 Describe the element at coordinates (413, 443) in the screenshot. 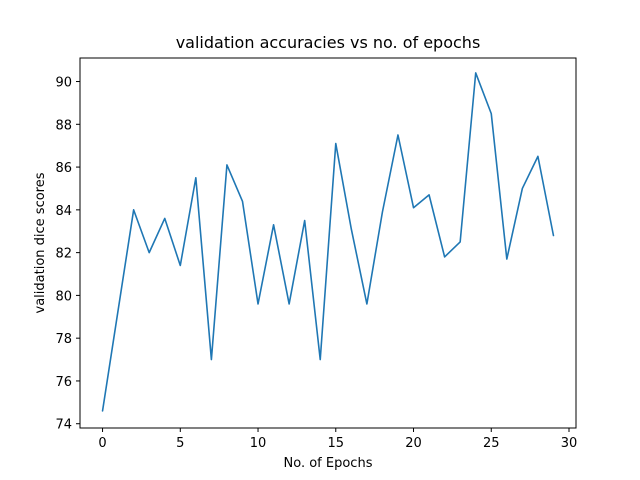

I see `x-tick-label: 20` at that location.